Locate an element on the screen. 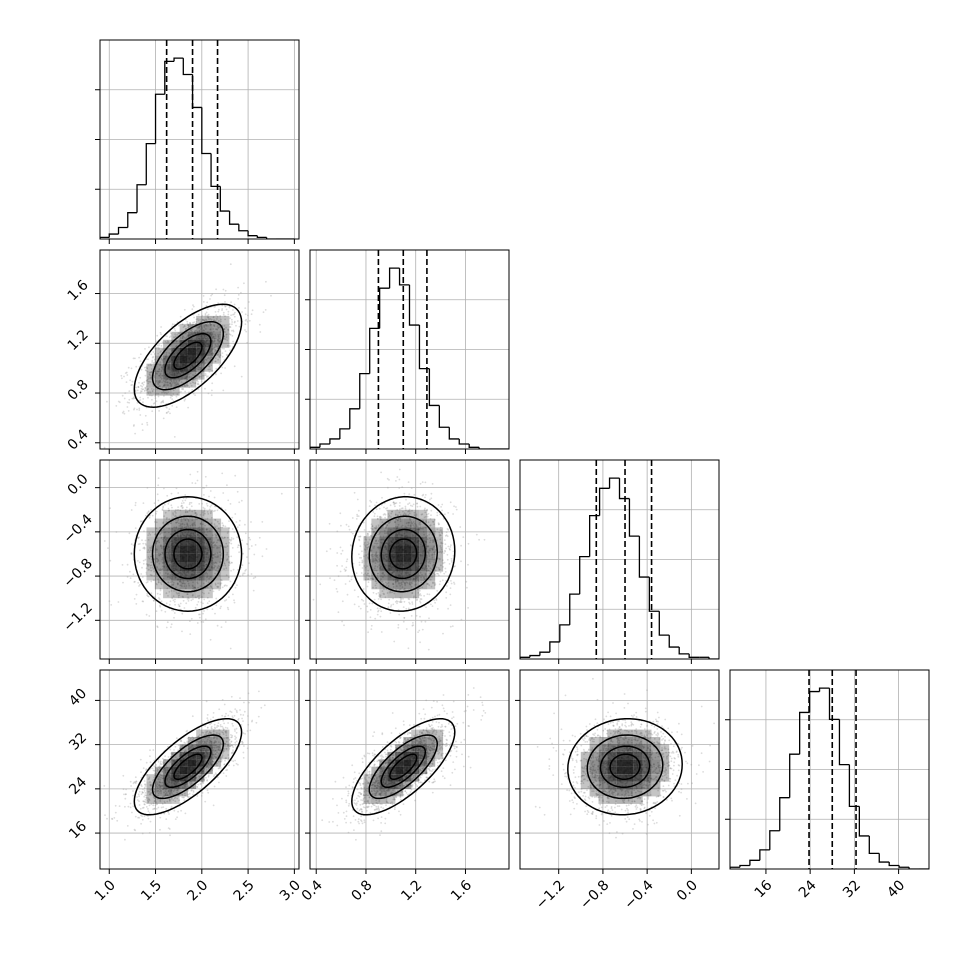  hist-2-bin is located at coordinates (525, 657).